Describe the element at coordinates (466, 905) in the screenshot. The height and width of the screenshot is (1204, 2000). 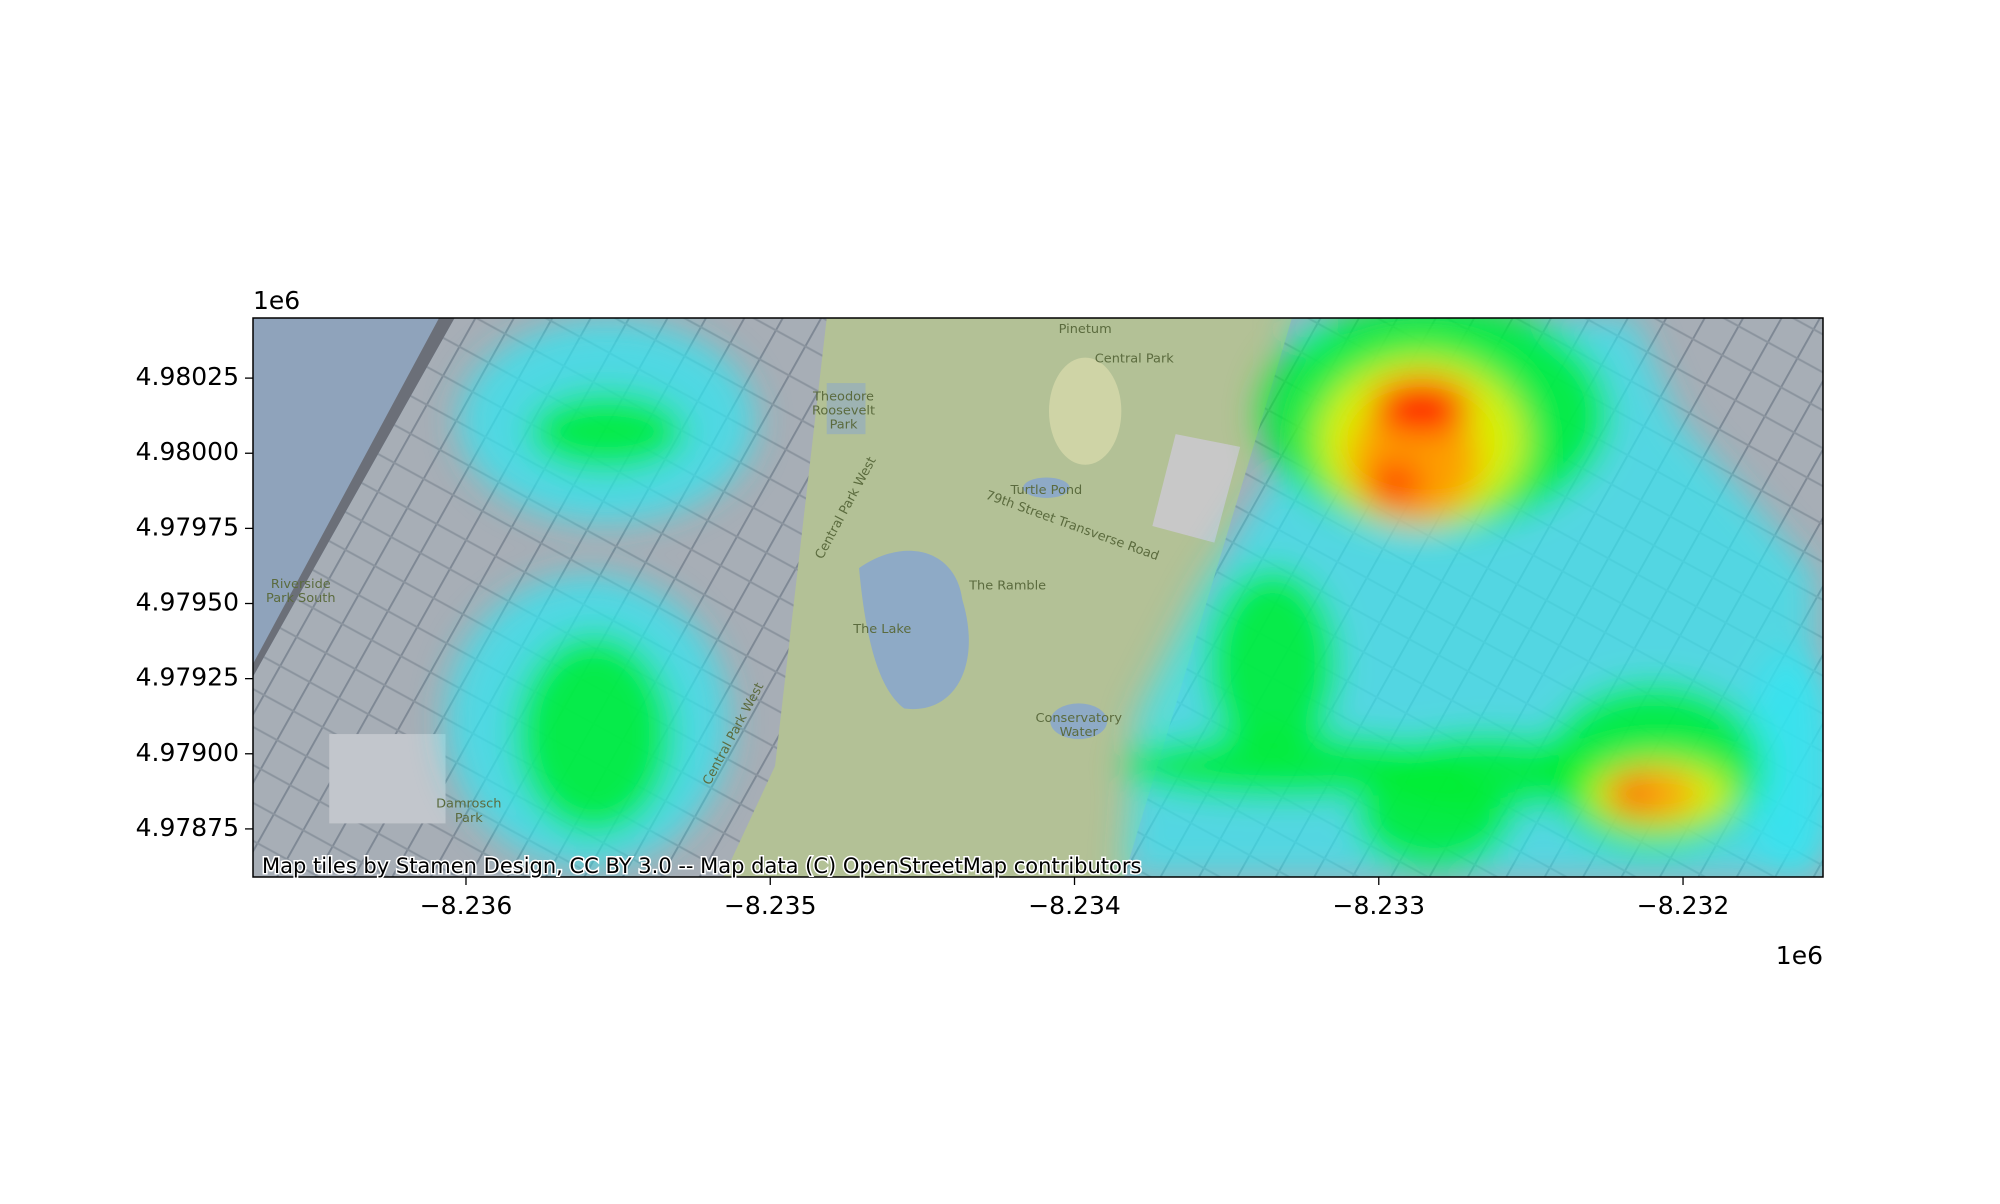
I see `x-tick-label: −8.236` at that location.